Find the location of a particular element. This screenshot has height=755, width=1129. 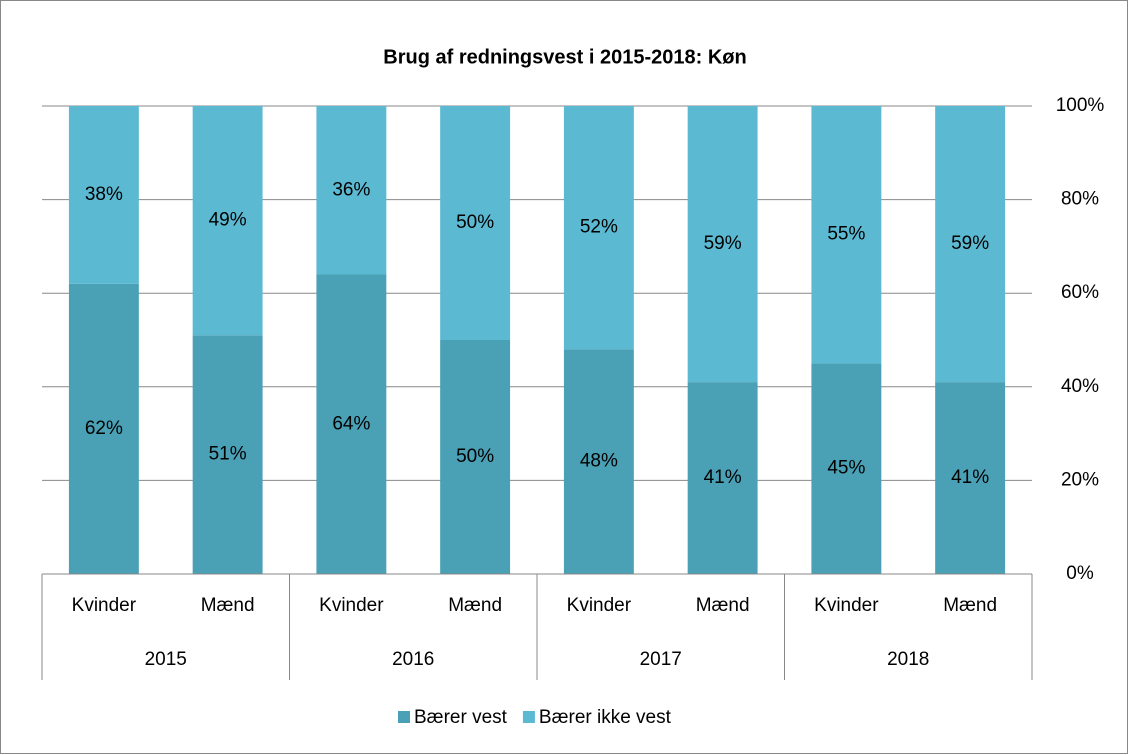

legend-label: Bærer ikke vest is located at coordinates (605, 717).